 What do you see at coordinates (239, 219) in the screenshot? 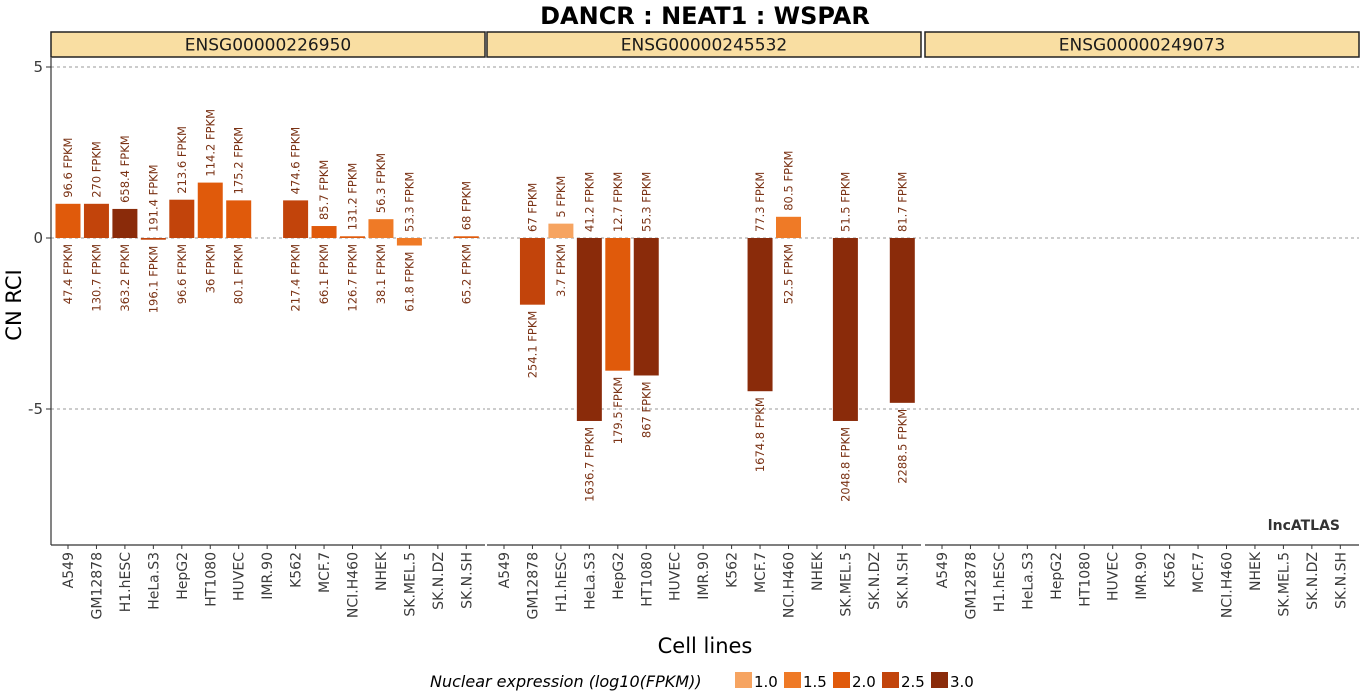
I see `bar-huvec` at bounding box center [239, 219].